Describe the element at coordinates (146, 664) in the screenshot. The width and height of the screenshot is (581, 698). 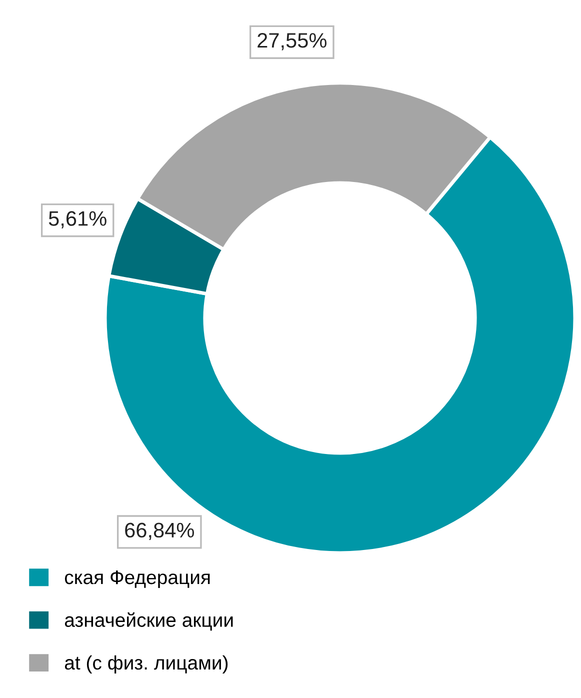
I see `legend-label: at (с физ. лицами)` at that location.